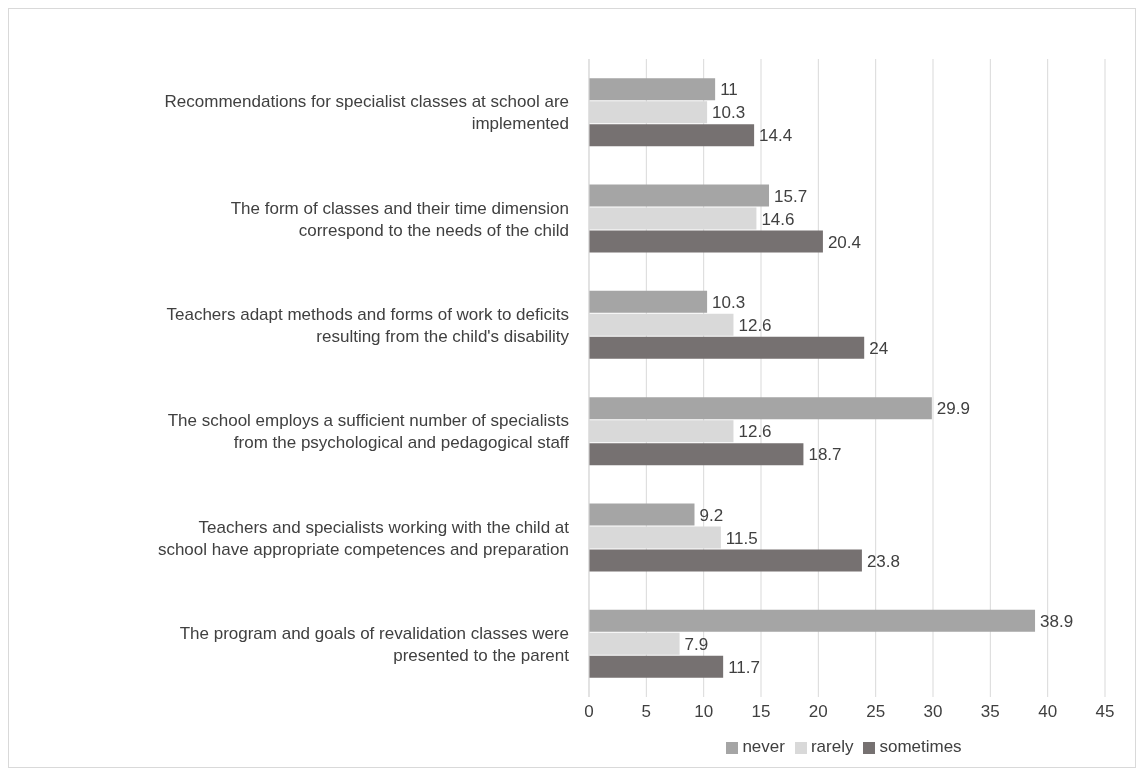 Image resolution: width=1144 pixels, height=776 pixels. What do you see at coordinates (741, 538) in the screenshot?
I see `data-label: 11.5` at bounding box center [741, 538].